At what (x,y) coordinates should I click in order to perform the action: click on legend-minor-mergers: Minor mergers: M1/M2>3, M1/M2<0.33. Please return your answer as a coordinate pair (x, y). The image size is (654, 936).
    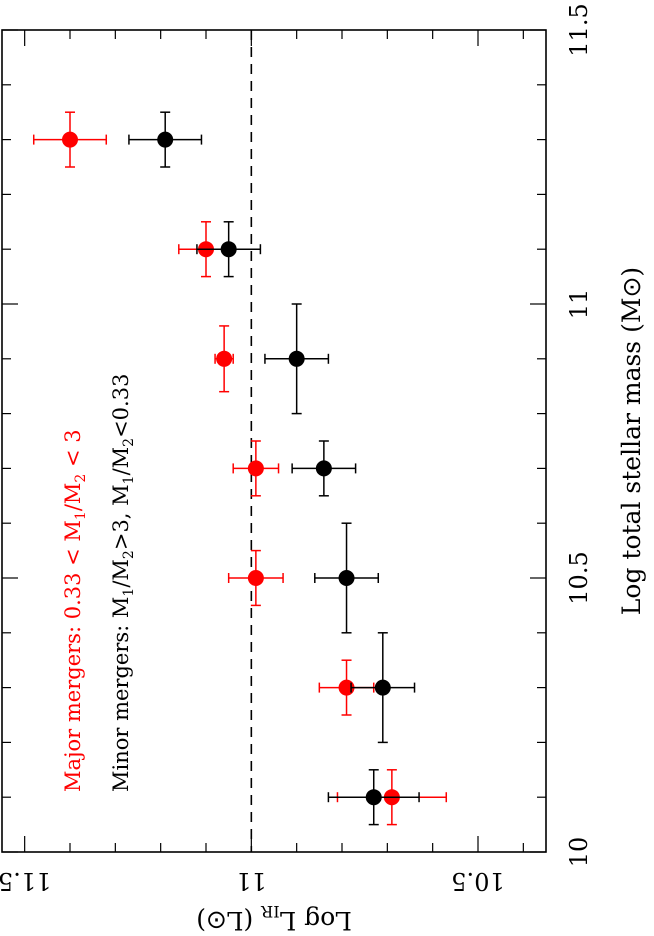
    Looking at the image, I should click on (123, 583).